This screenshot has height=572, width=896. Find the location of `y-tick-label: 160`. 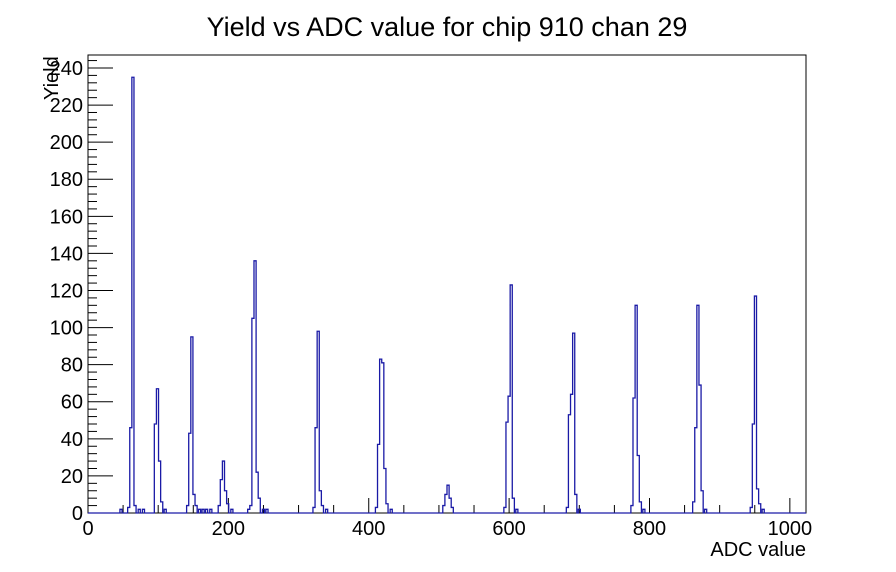

y-tick-label: 160 is located at coordinates (66, 217).